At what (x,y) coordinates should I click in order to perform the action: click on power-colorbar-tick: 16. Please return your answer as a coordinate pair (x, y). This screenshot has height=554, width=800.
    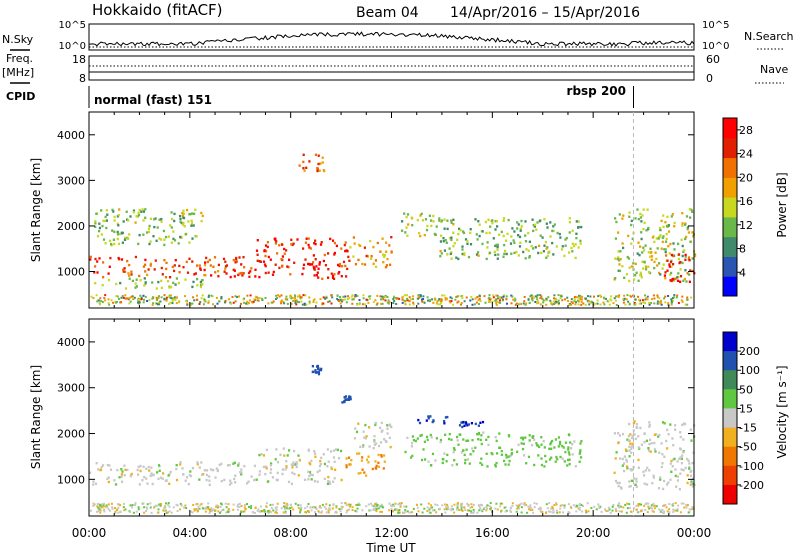
    Looking at the image, I should click on (746, 201).